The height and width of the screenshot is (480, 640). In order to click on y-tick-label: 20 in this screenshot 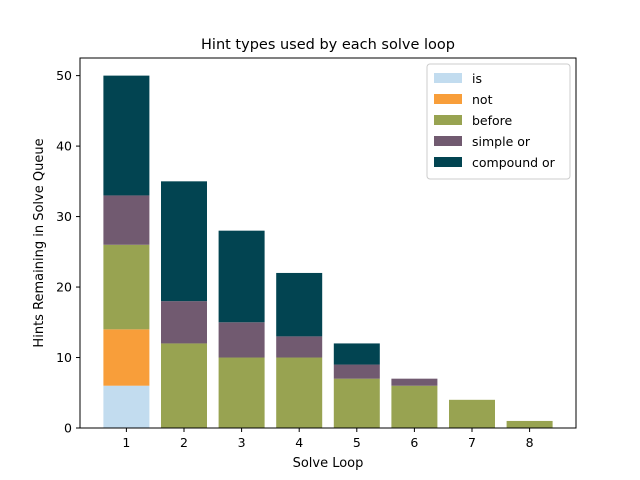, I will do `click(64, 287)`.